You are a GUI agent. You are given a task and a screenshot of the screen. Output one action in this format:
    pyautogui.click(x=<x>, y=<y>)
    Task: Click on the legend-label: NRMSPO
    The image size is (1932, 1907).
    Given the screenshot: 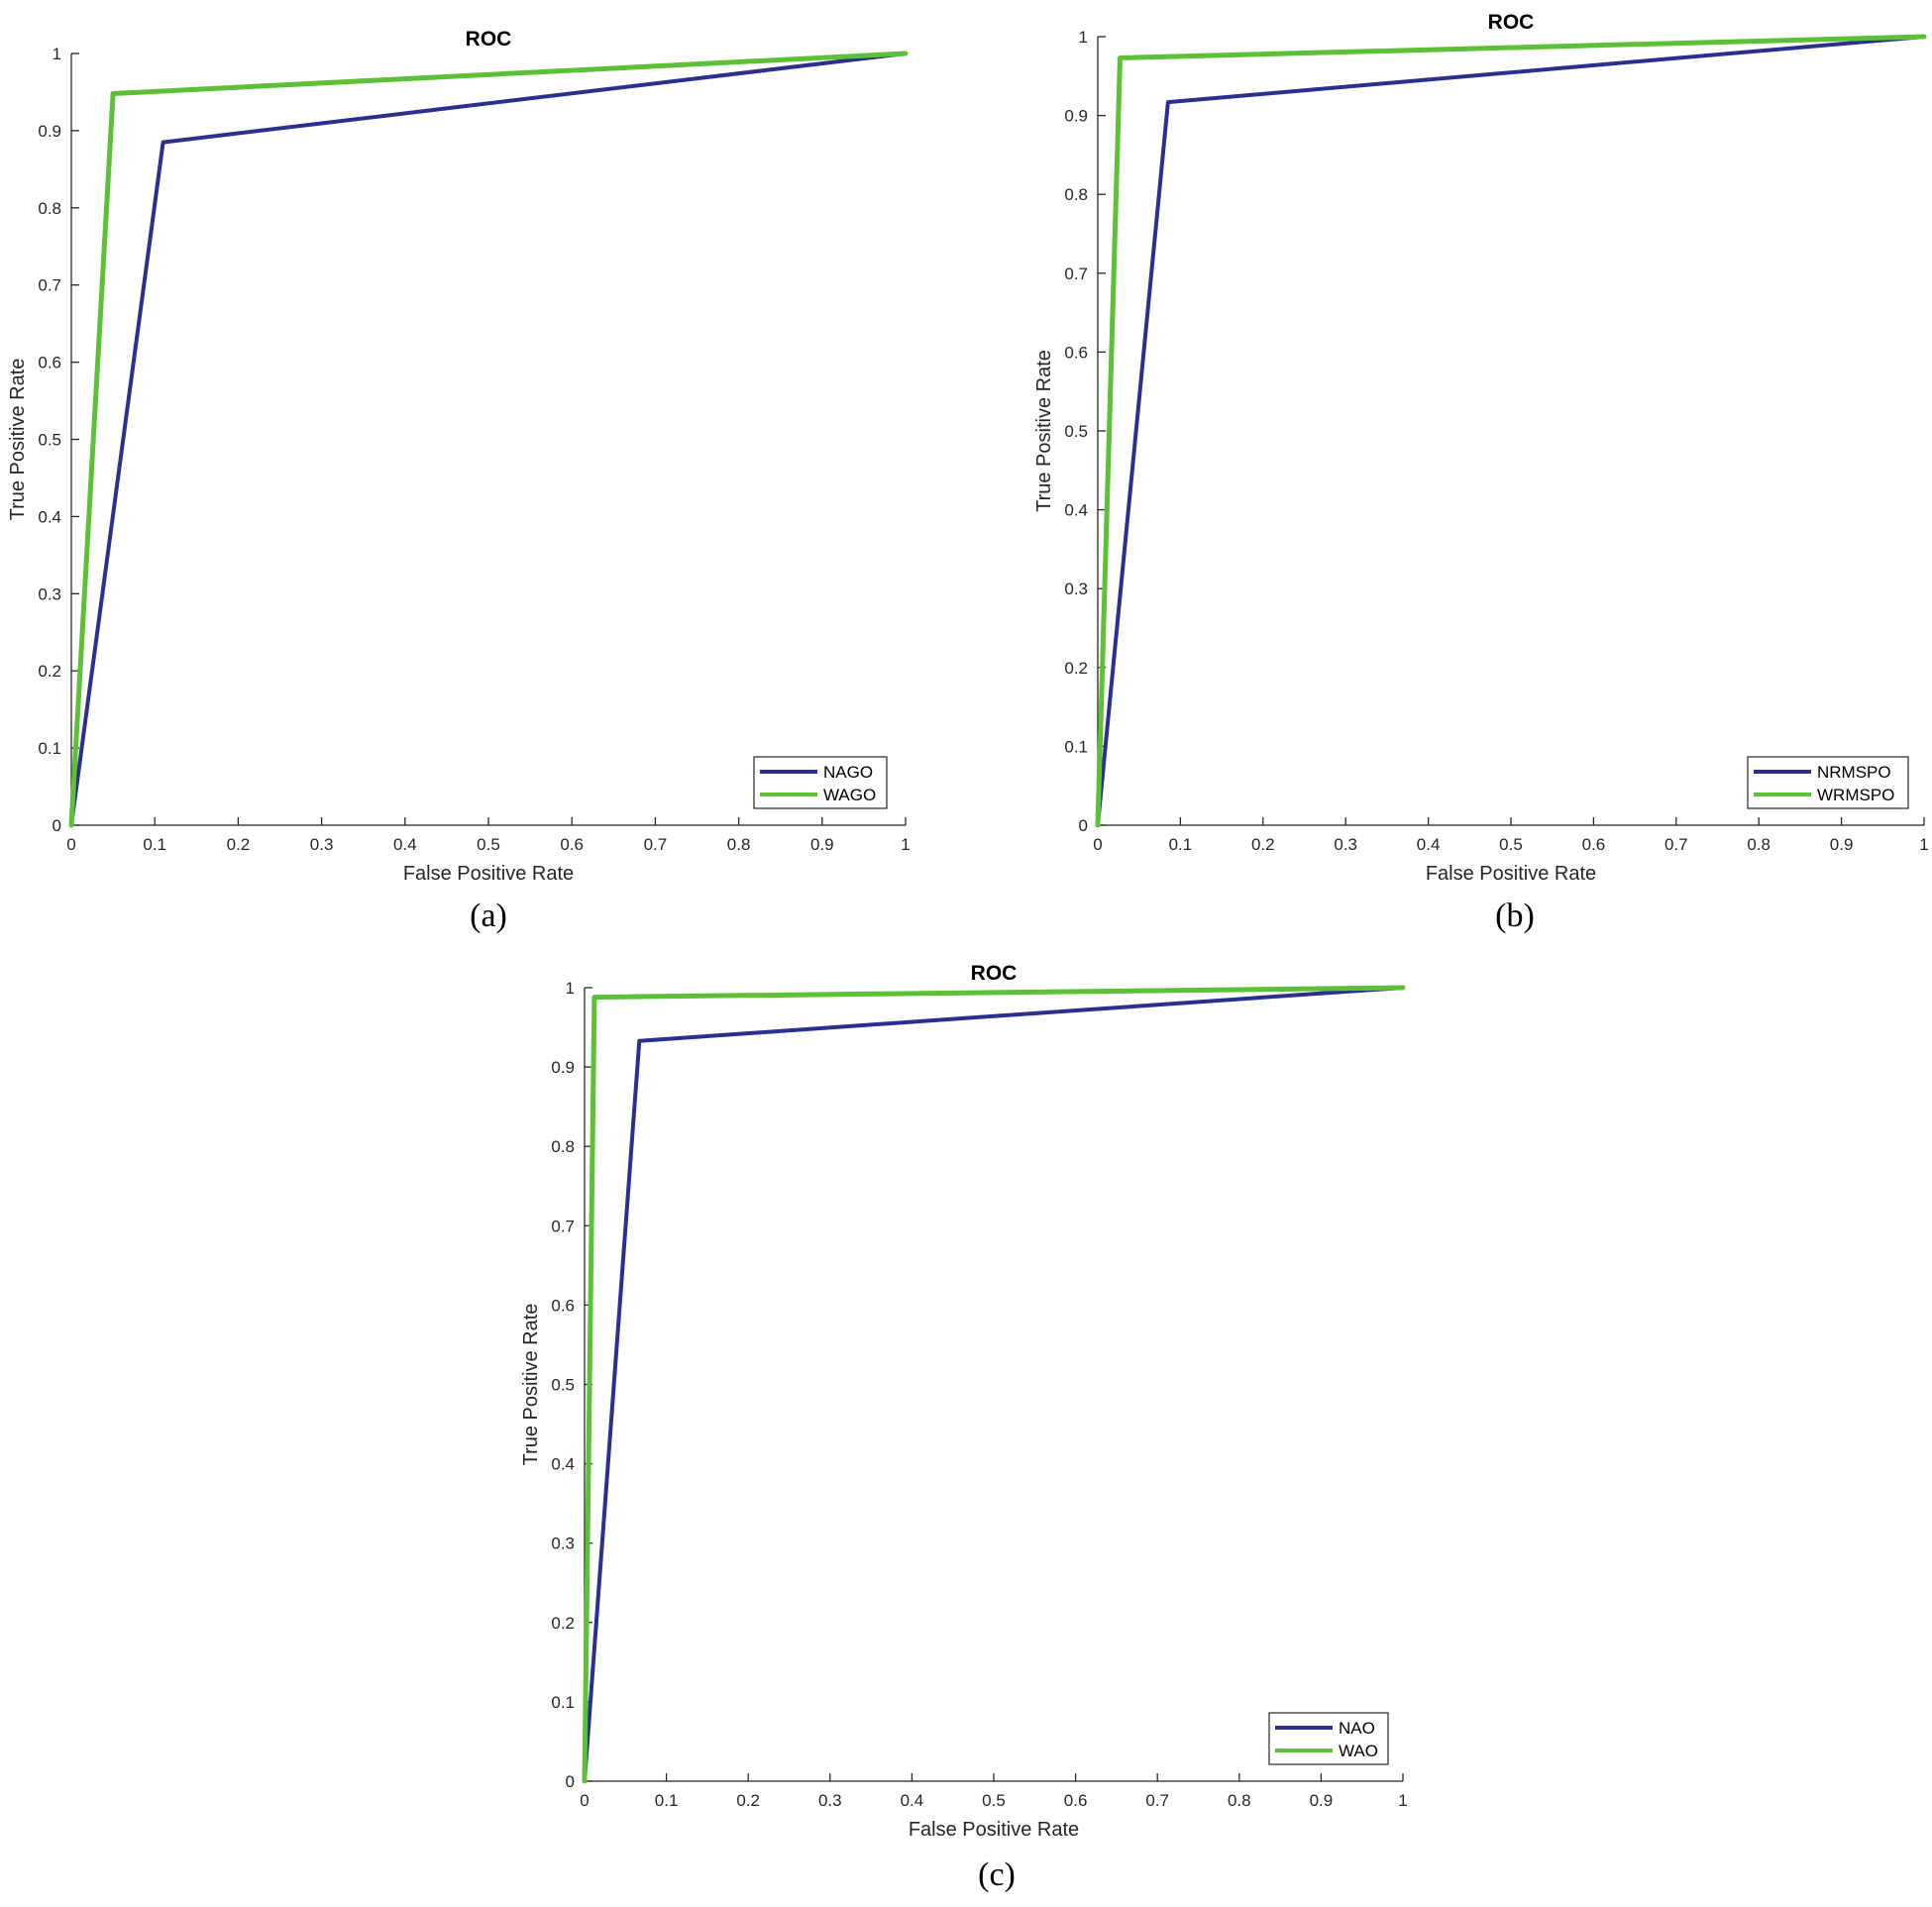 What is the action you would take?
    pyautogui.click(x=1854, y=772)
    